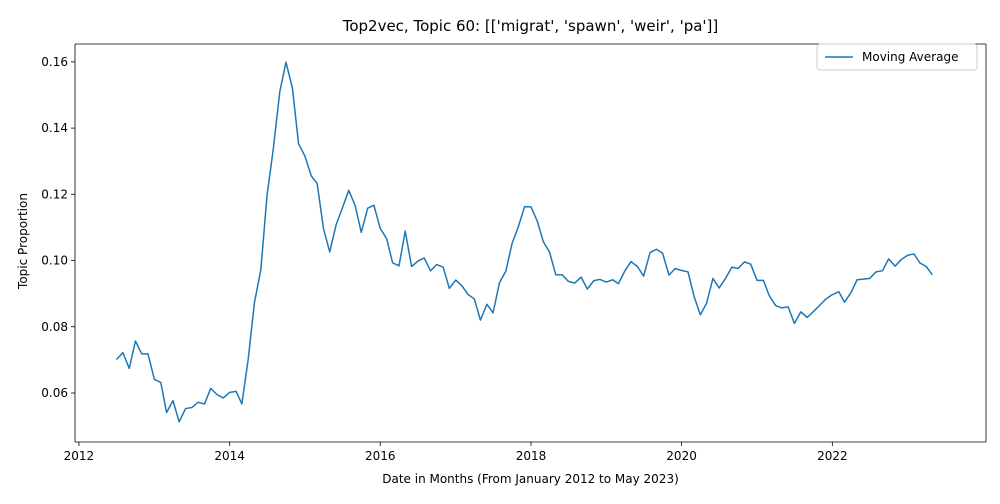 This screenshot has height=504, width=1000. Describe the element at coordinates (79, 456) in the screenshot. I see `x-tick-label: 2012` at that location.